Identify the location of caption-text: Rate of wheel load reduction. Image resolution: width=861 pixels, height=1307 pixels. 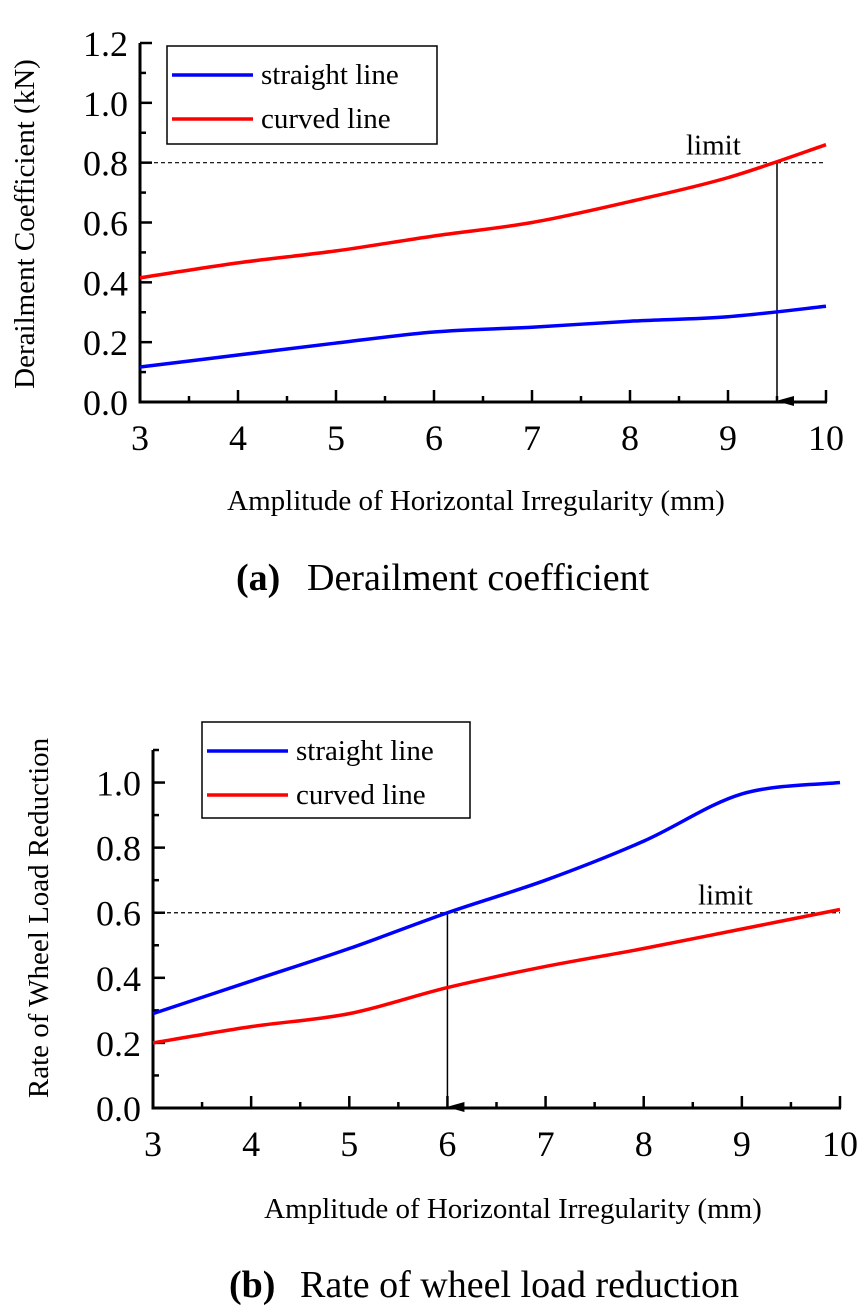
(519, 1285).